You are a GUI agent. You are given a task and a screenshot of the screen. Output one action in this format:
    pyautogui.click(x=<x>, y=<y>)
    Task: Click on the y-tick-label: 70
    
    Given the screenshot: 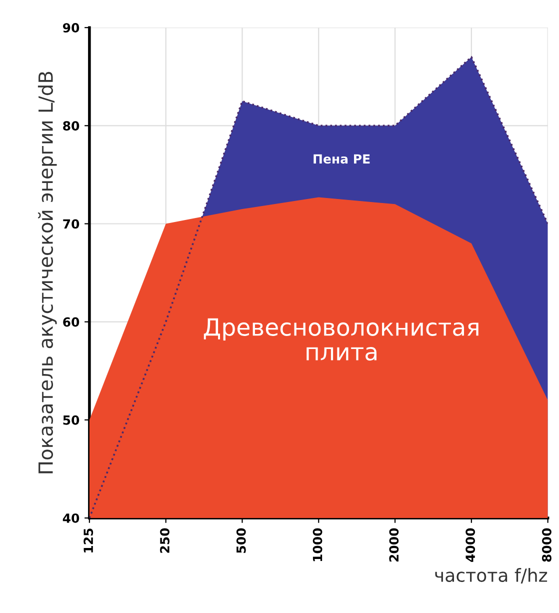 What is the action you would take?
    pyautogui.click(x=71, y=224)
    